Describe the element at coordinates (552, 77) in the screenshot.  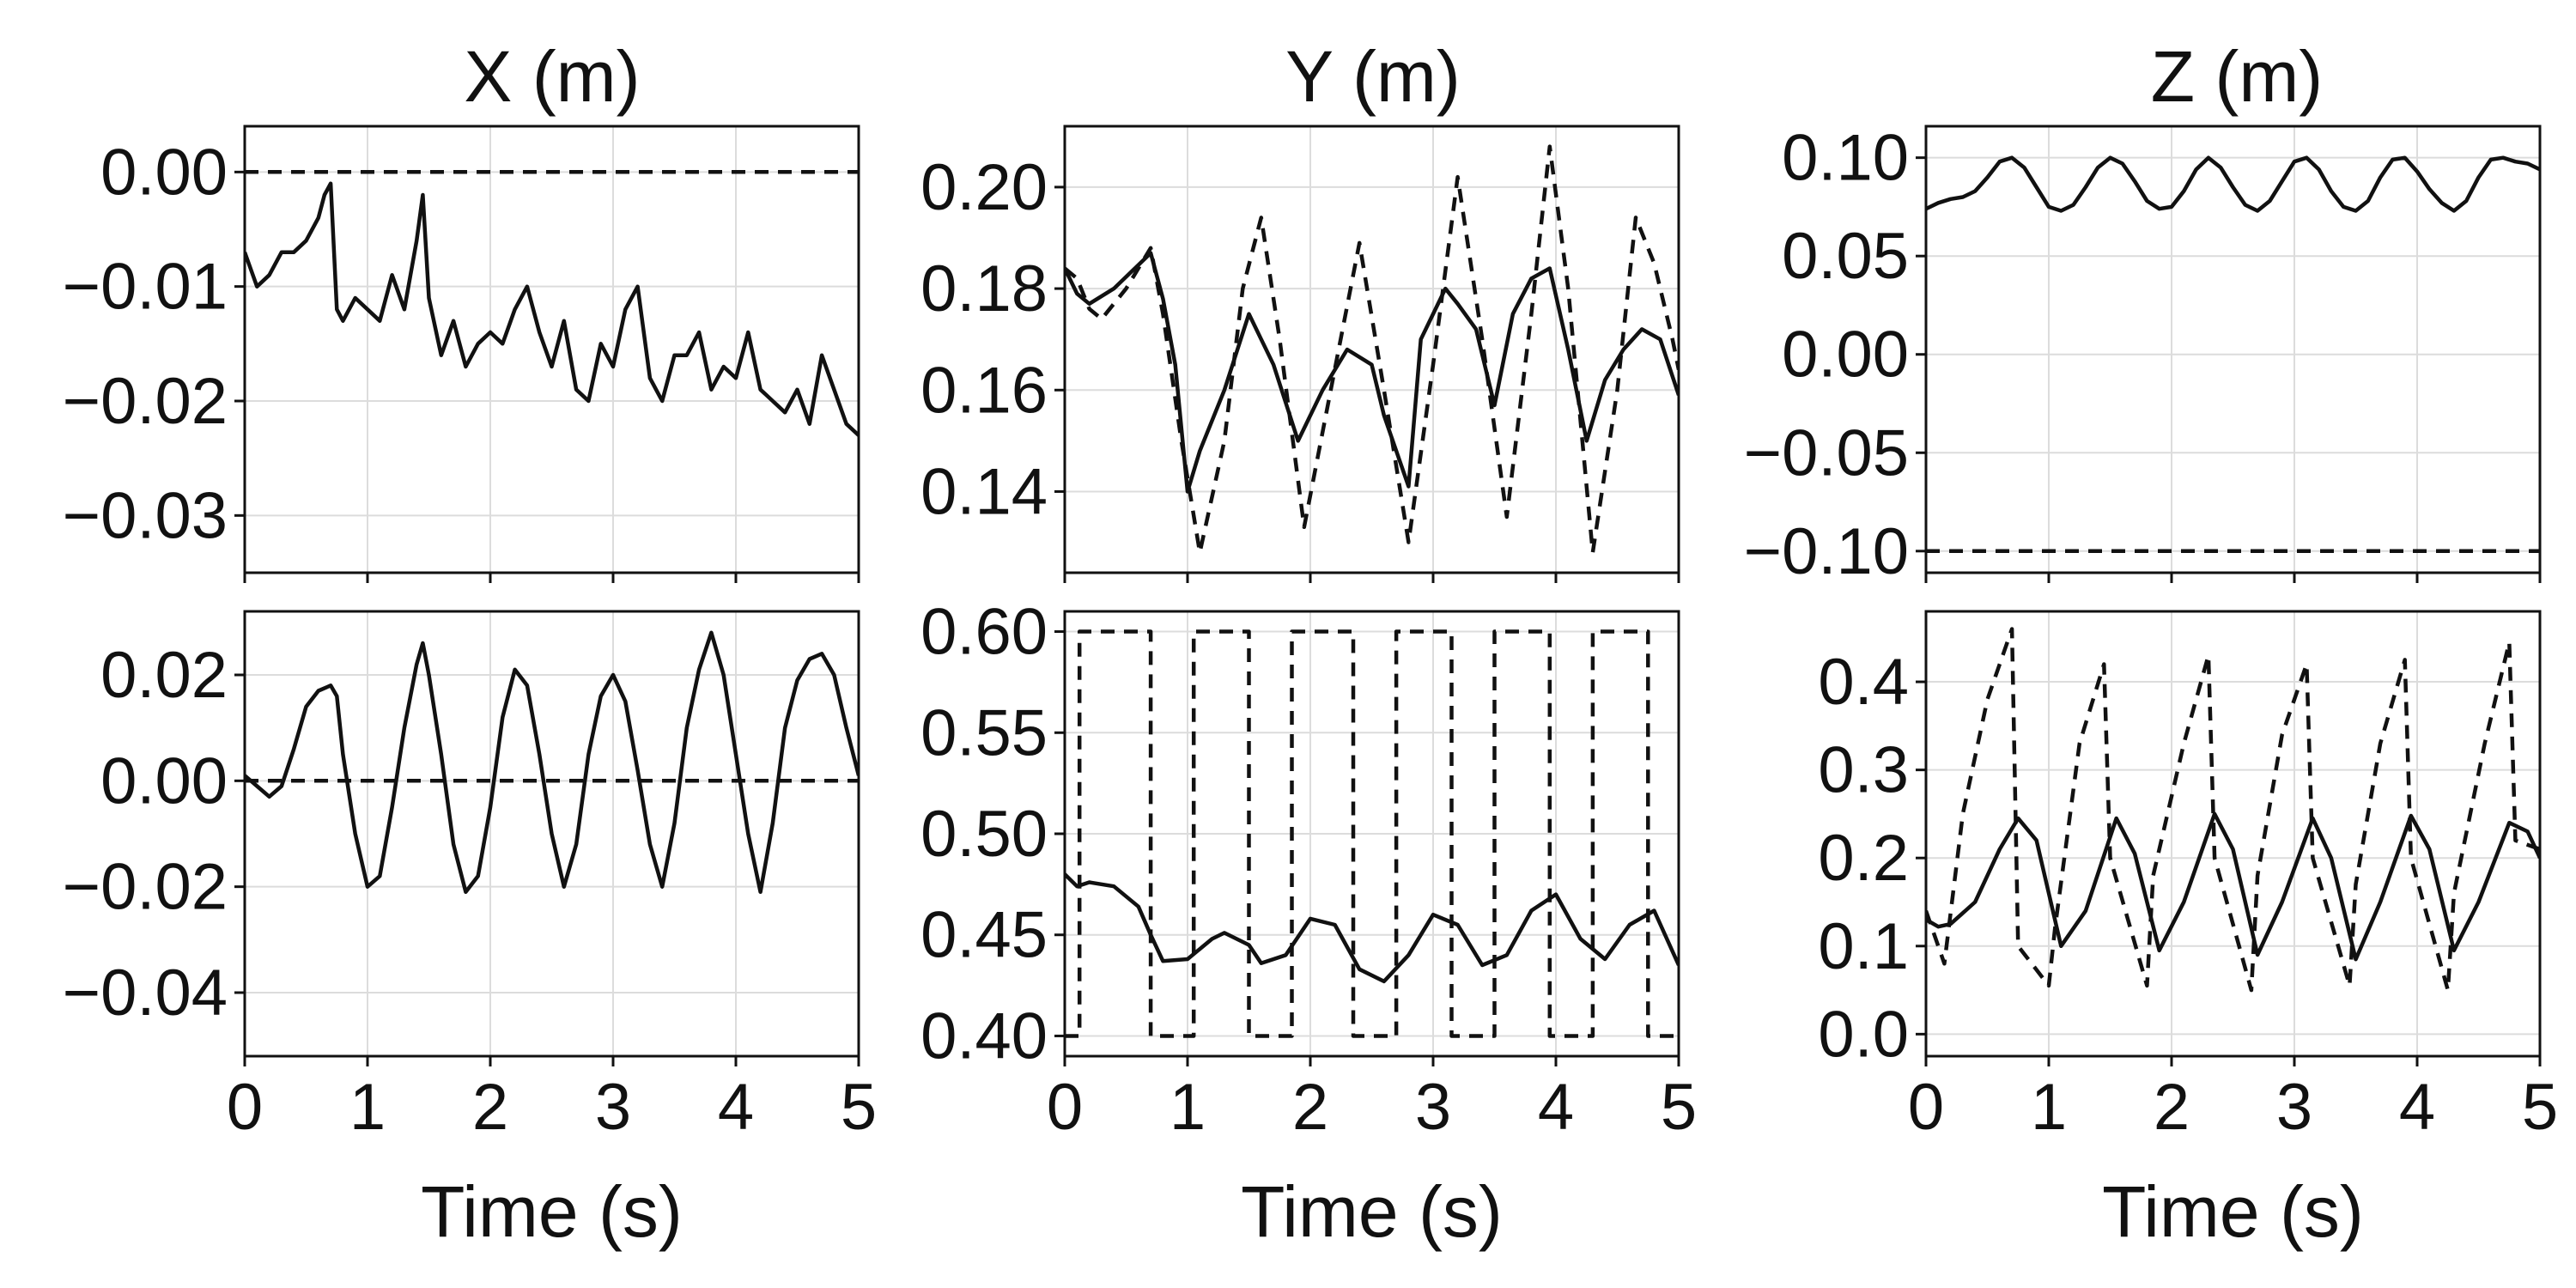
I see `column-title-x: X (m)` at that location.